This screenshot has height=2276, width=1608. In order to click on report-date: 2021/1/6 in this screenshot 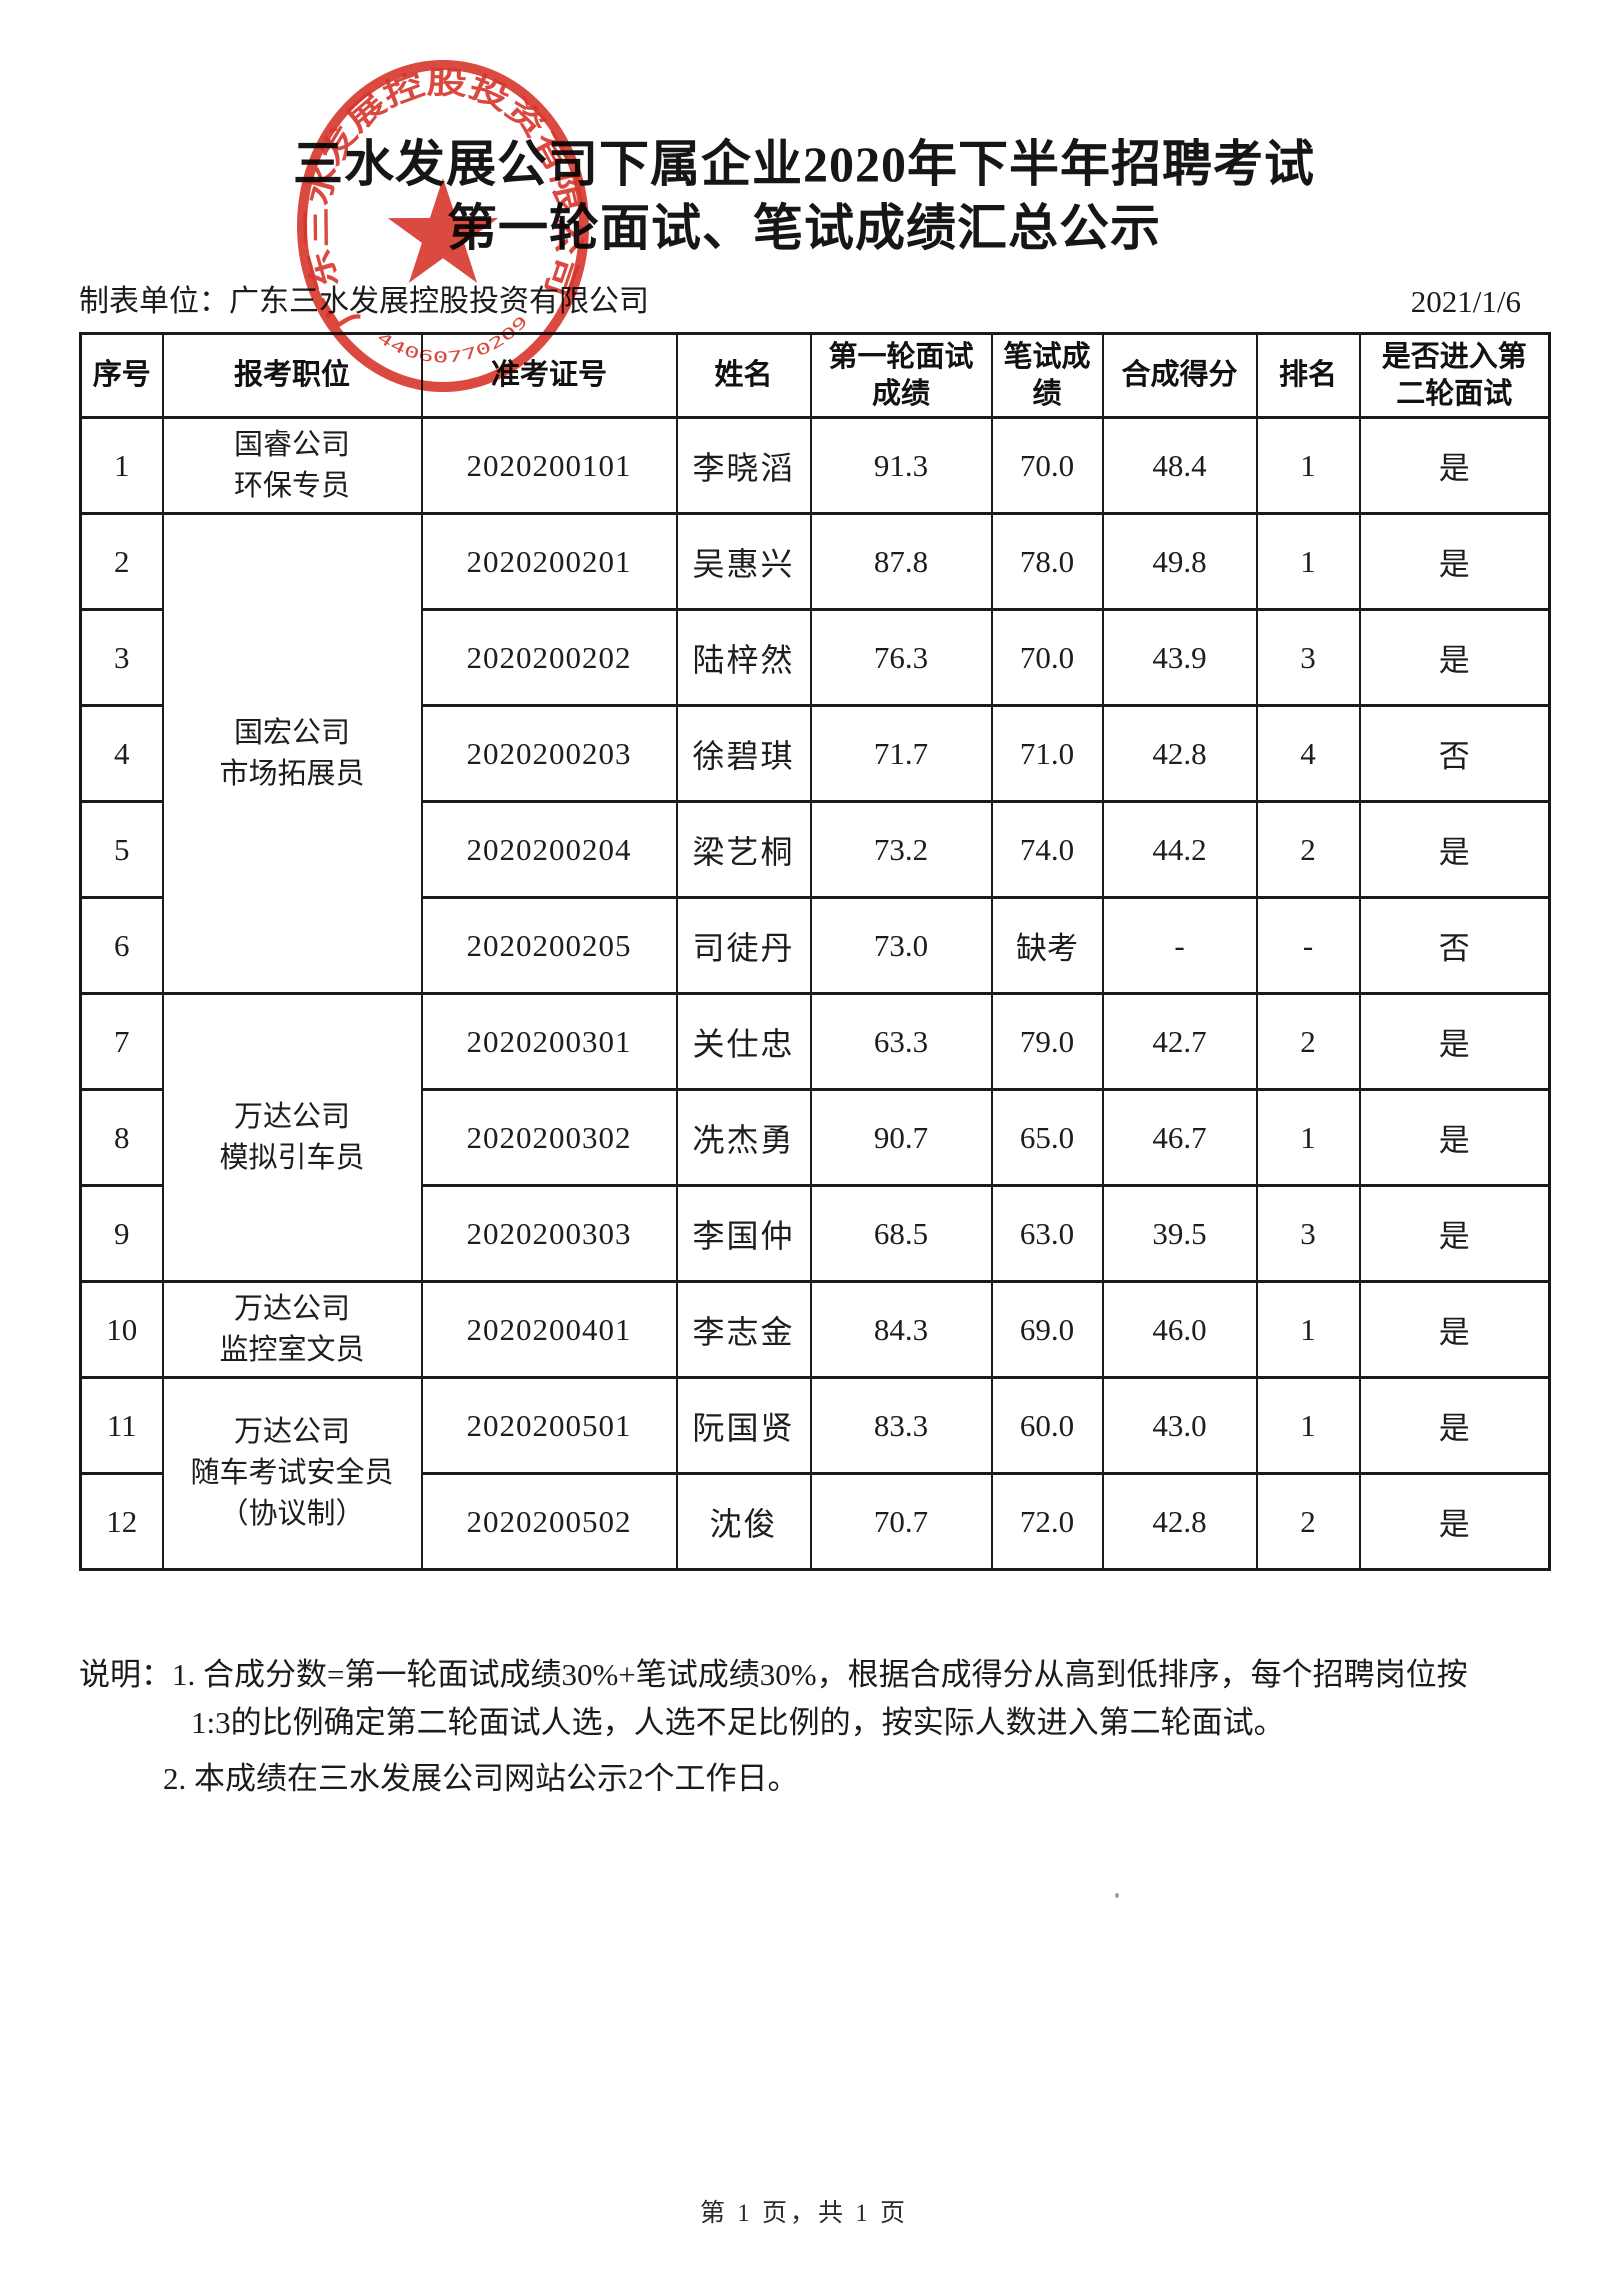, I will do `click(1465, 301)`.